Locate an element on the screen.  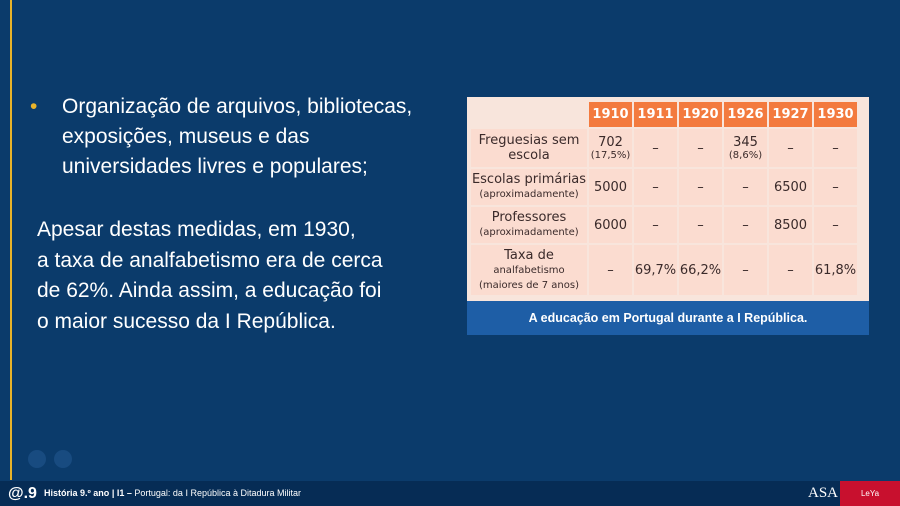
cell-text: 8500 is located at coordinates (790, 225).